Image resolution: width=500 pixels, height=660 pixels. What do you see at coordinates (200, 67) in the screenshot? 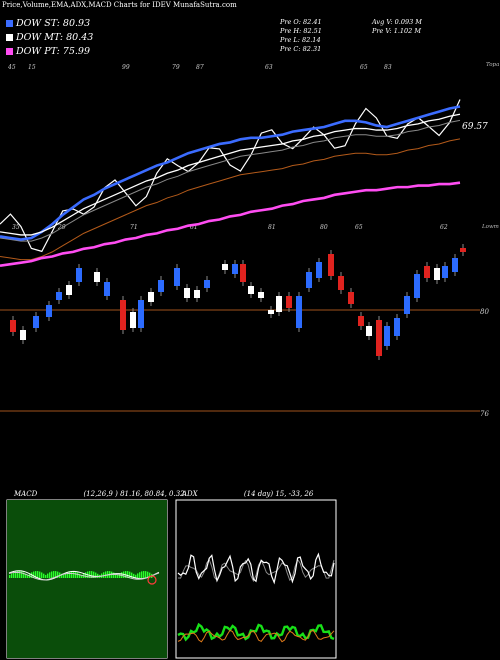
I see `tick-label: 87` at bounding box center [200, 67].